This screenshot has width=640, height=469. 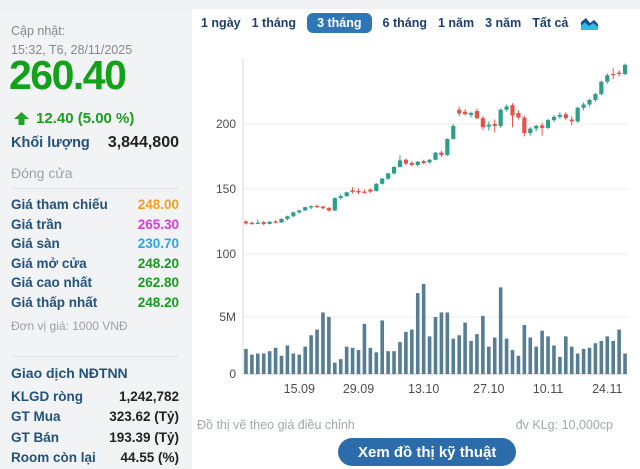 I want to click on tab-3-tháng: 3 tháng, so click(x=339, y=23).